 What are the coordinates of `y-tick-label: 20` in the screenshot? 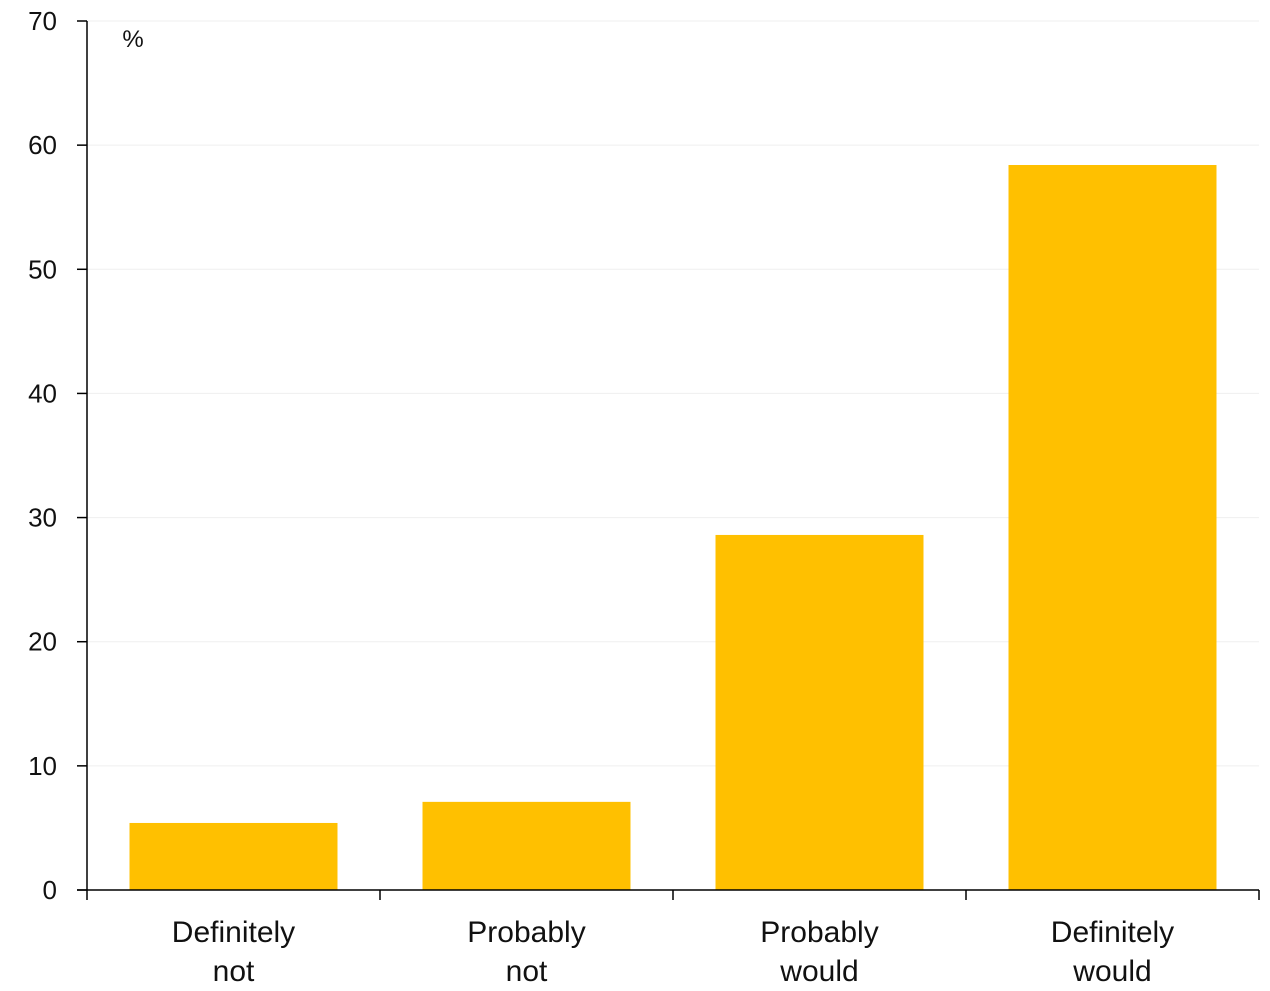 It's located at (42, 642).